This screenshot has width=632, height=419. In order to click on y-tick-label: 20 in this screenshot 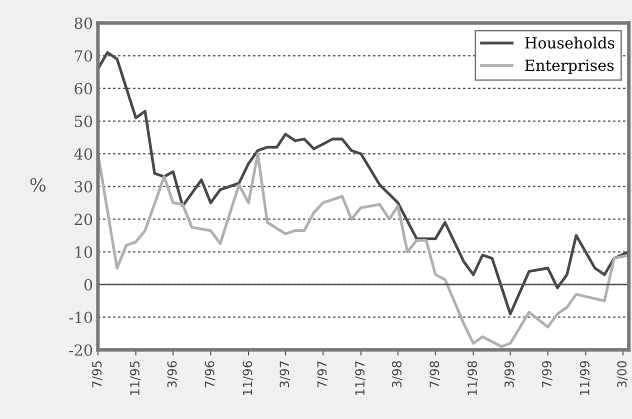, I will do `click(83, 220)`.